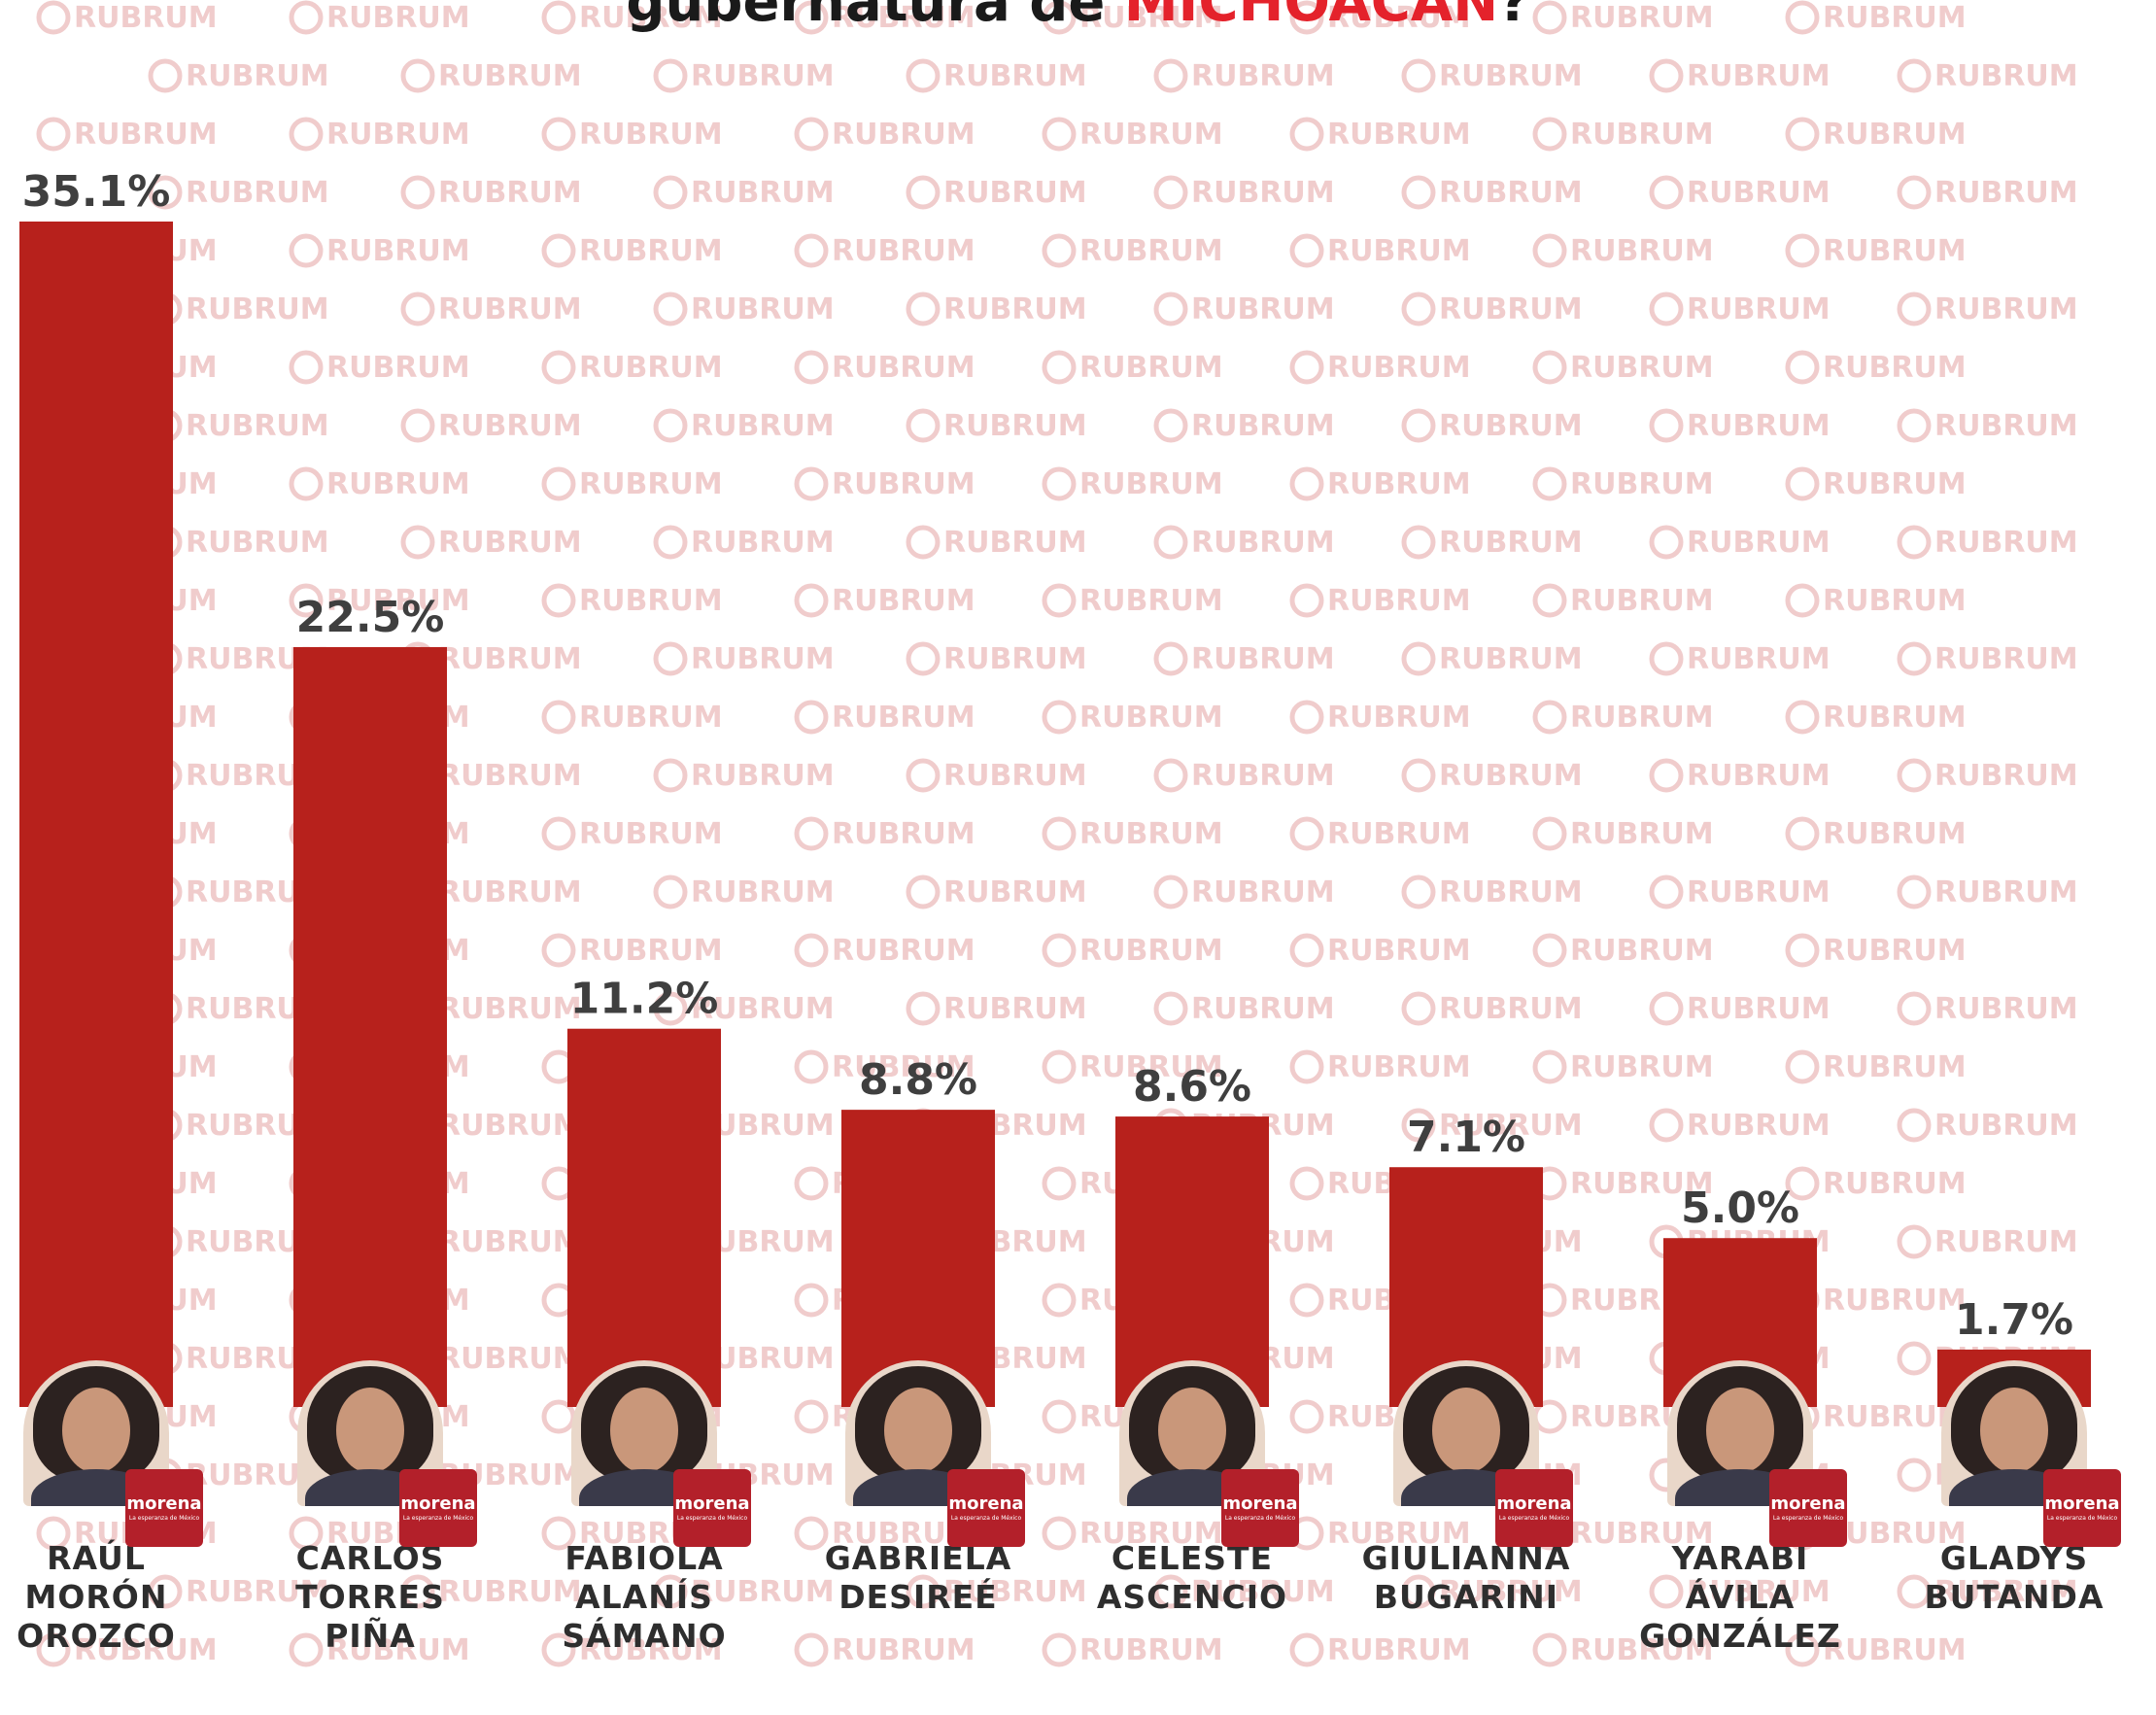  What do you see at coordinates (866, 17) in the screenshot?
I see `title-text: gubernatura de` at bounding box center [866, 17].